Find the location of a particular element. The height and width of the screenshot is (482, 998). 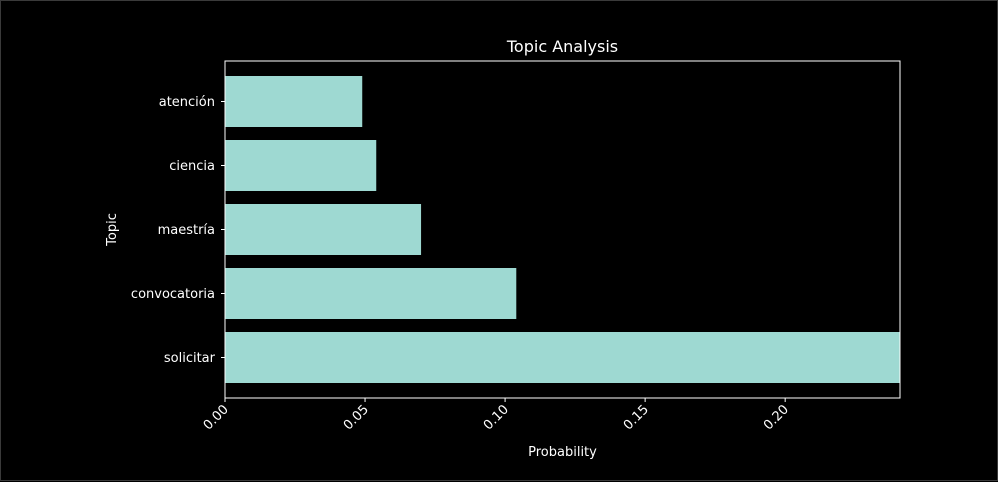

x-tick-label: 0.00 is located at coordinates (216, 417).